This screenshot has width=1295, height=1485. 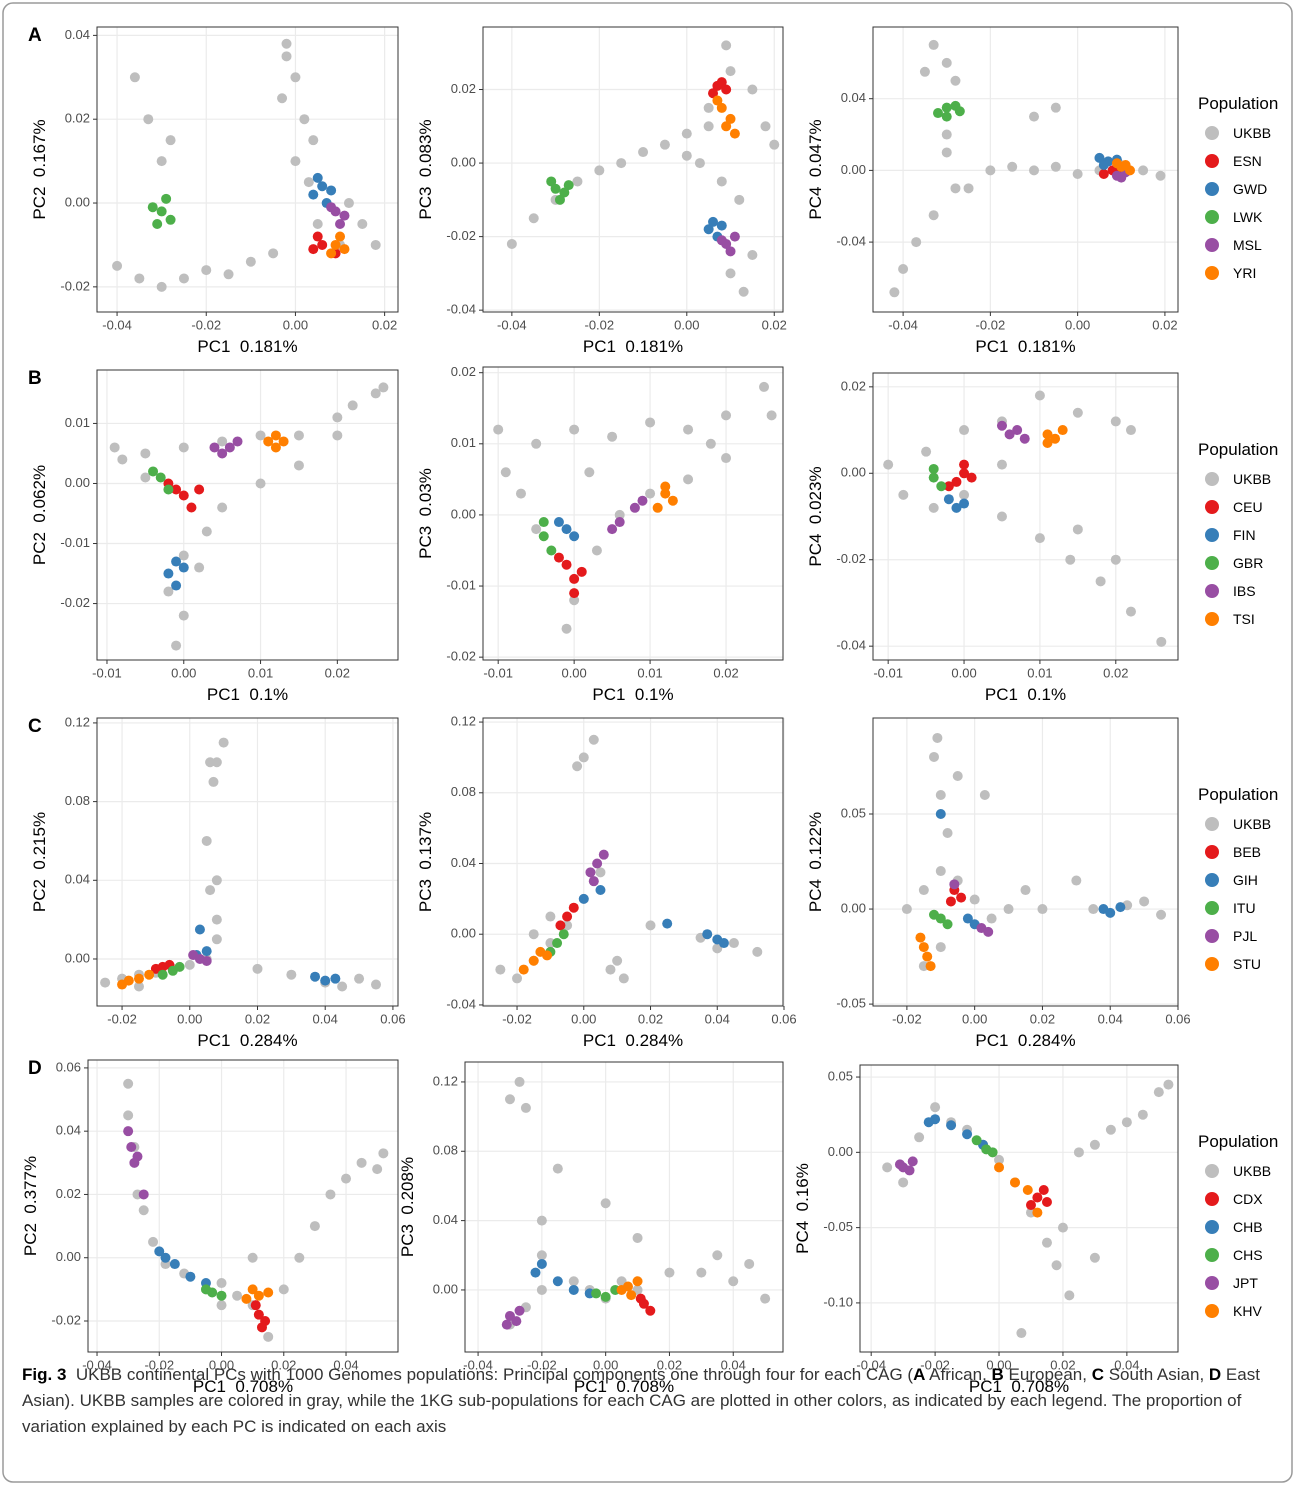 What do you see at coordinates (345, 1364) in the screenshot?
I see `x-tick-label: 0.04` at bounding box center [345, 1364].